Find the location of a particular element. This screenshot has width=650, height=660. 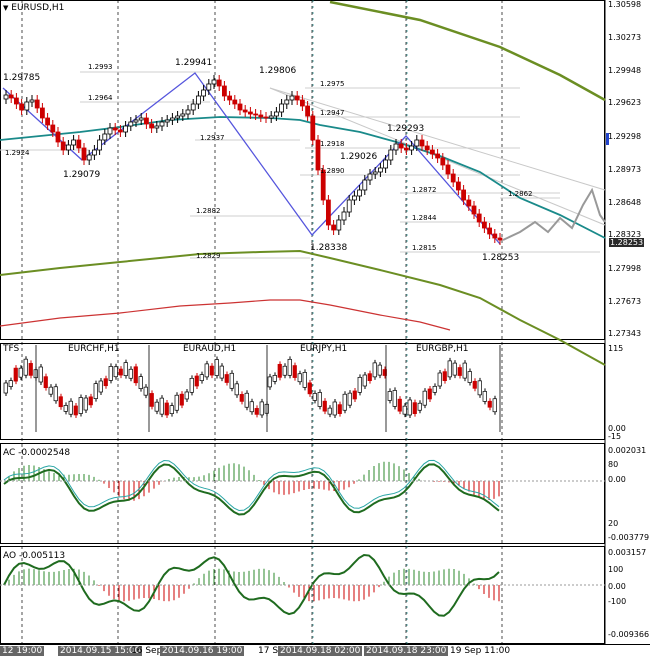

dropdown-triangle-icon: ▼ is located at coordinates (6, 8).